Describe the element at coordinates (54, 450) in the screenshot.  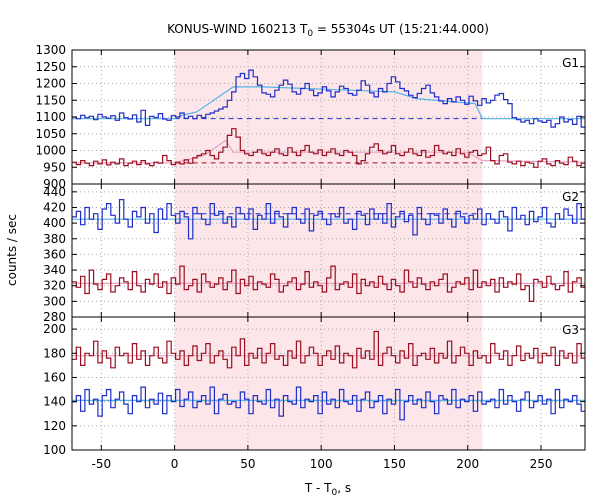
I see `y-tick-label: 100` at that location.